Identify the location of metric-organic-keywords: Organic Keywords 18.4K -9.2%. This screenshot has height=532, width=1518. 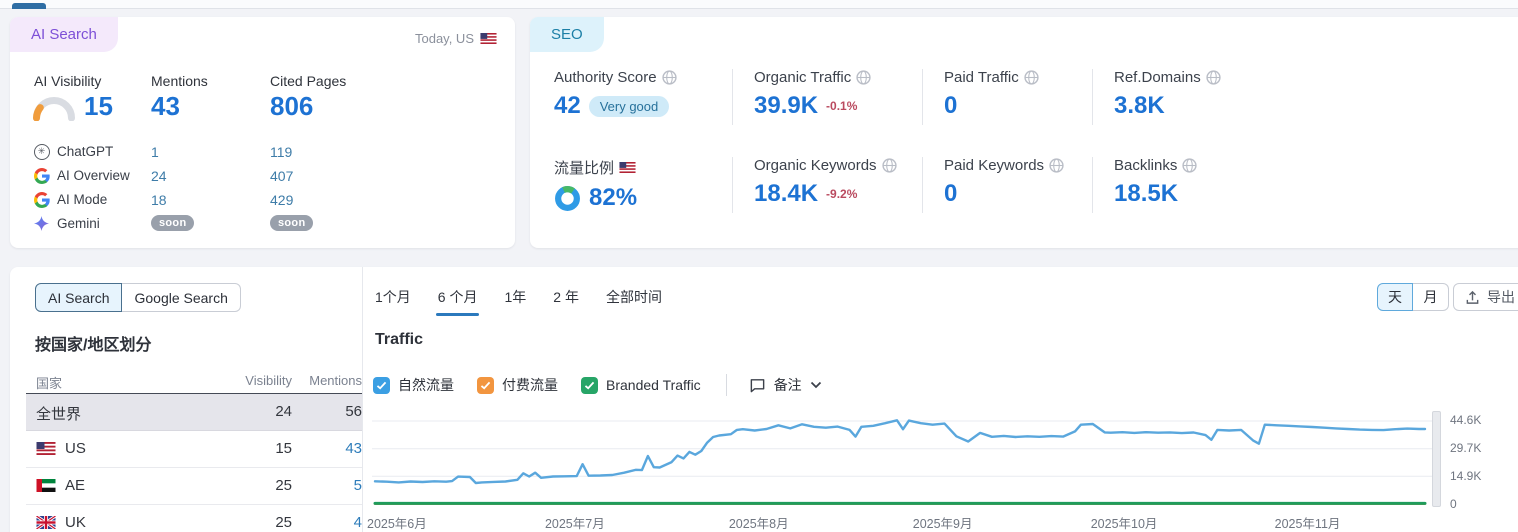
(849, 182).